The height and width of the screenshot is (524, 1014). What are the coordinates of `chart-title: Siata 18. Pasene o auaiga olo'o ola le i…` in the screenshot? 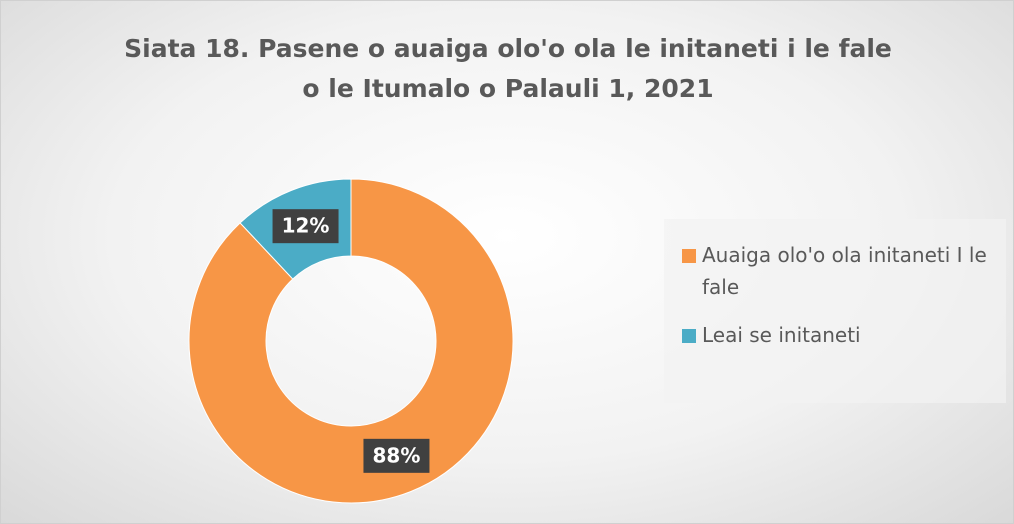 It's located at (508, 68).